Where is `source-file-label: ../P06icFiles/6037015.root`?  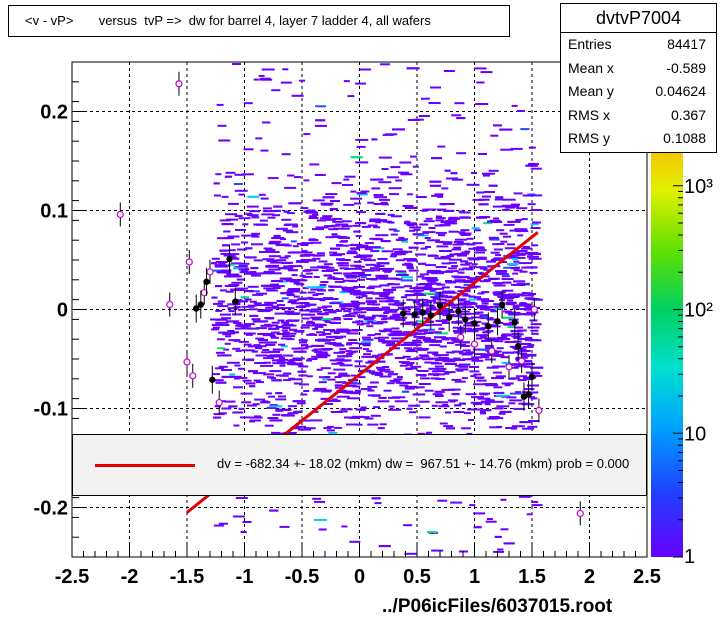 source-file-label: ../P06icFiles/6037015.root is located at coordinates (497, 606).